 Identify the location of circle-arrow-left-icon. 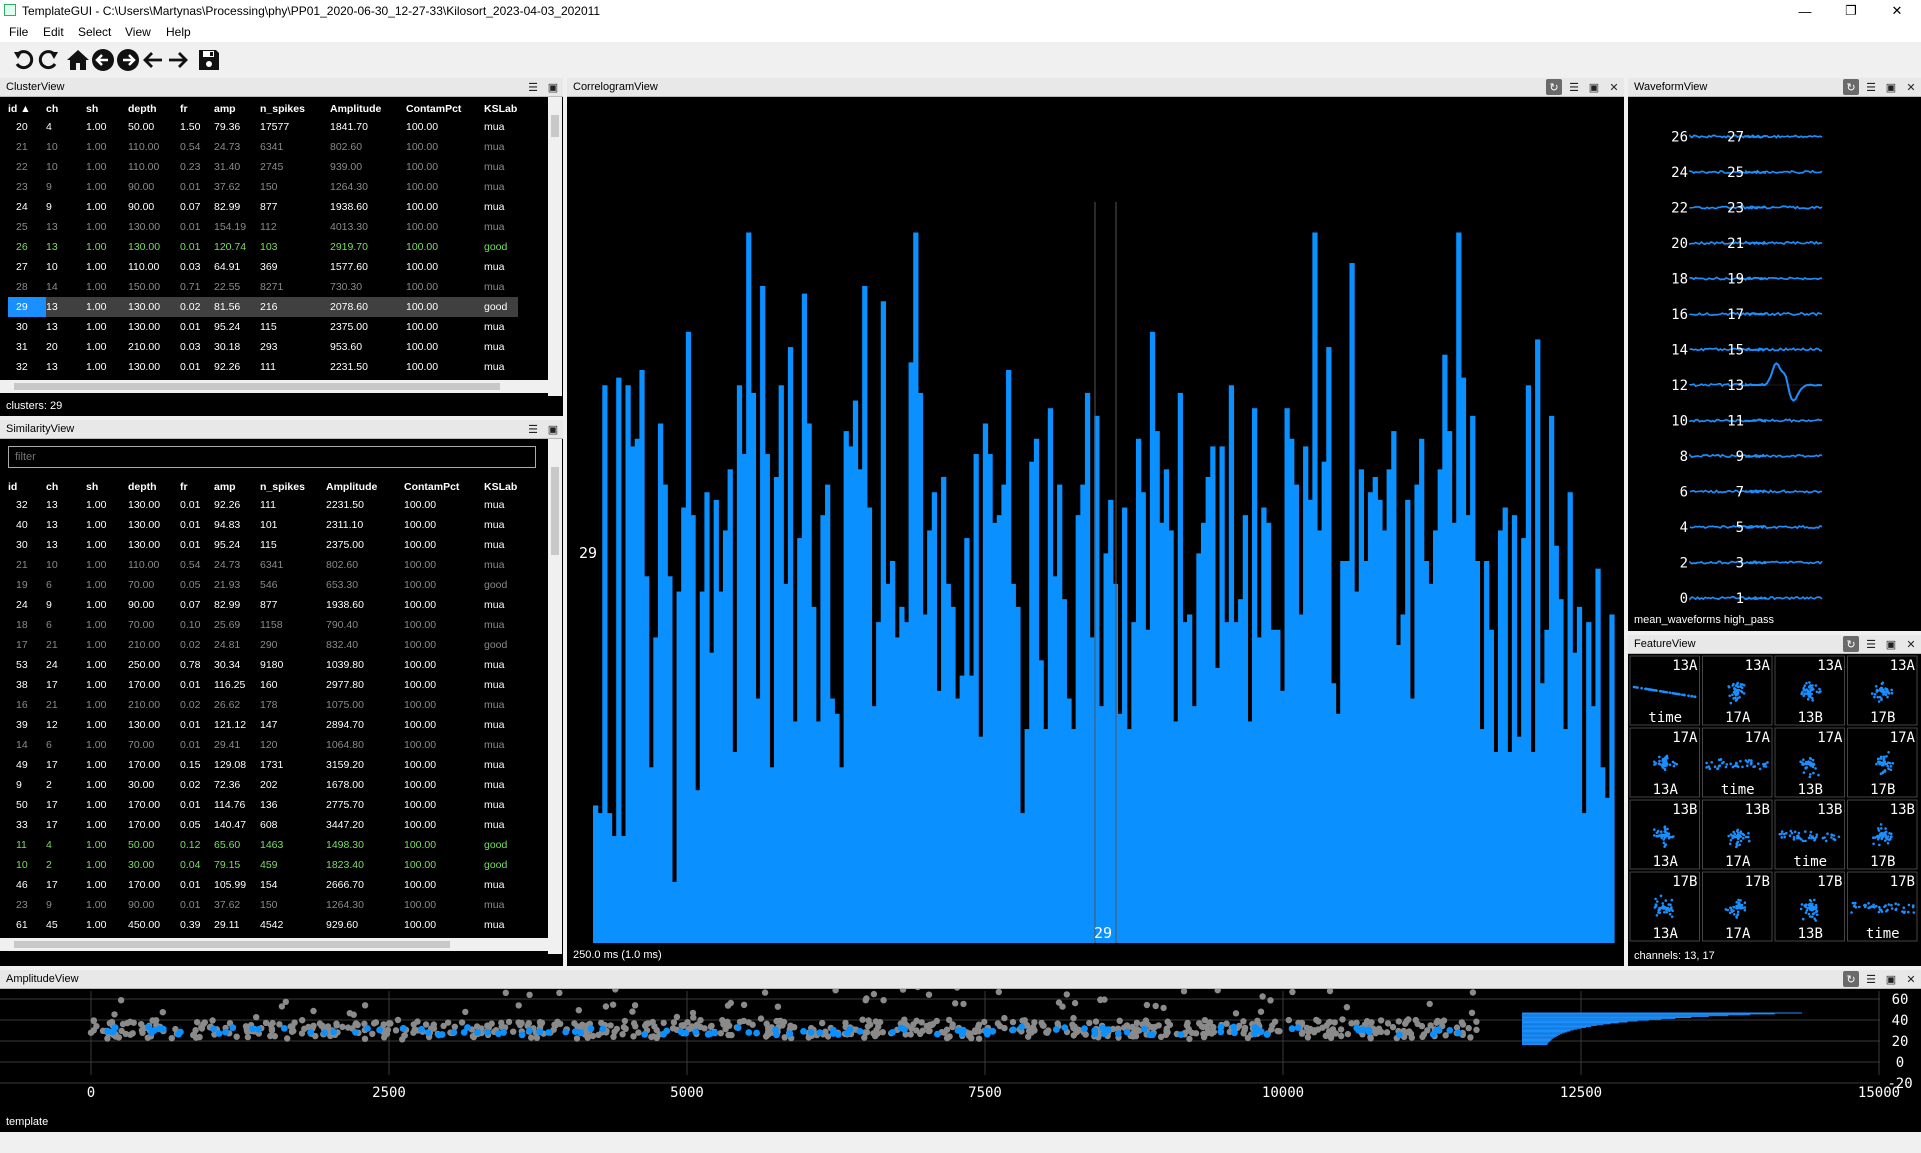
(103, 60).